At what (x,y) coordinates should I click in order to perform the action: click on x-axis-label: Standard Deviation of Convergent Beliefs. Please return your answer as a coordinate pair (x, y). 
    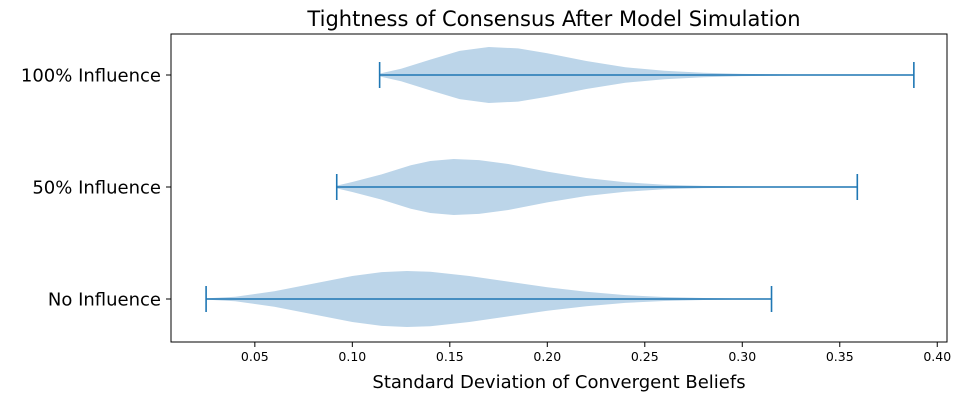
    Looking at the image, I should click on (558, 382).